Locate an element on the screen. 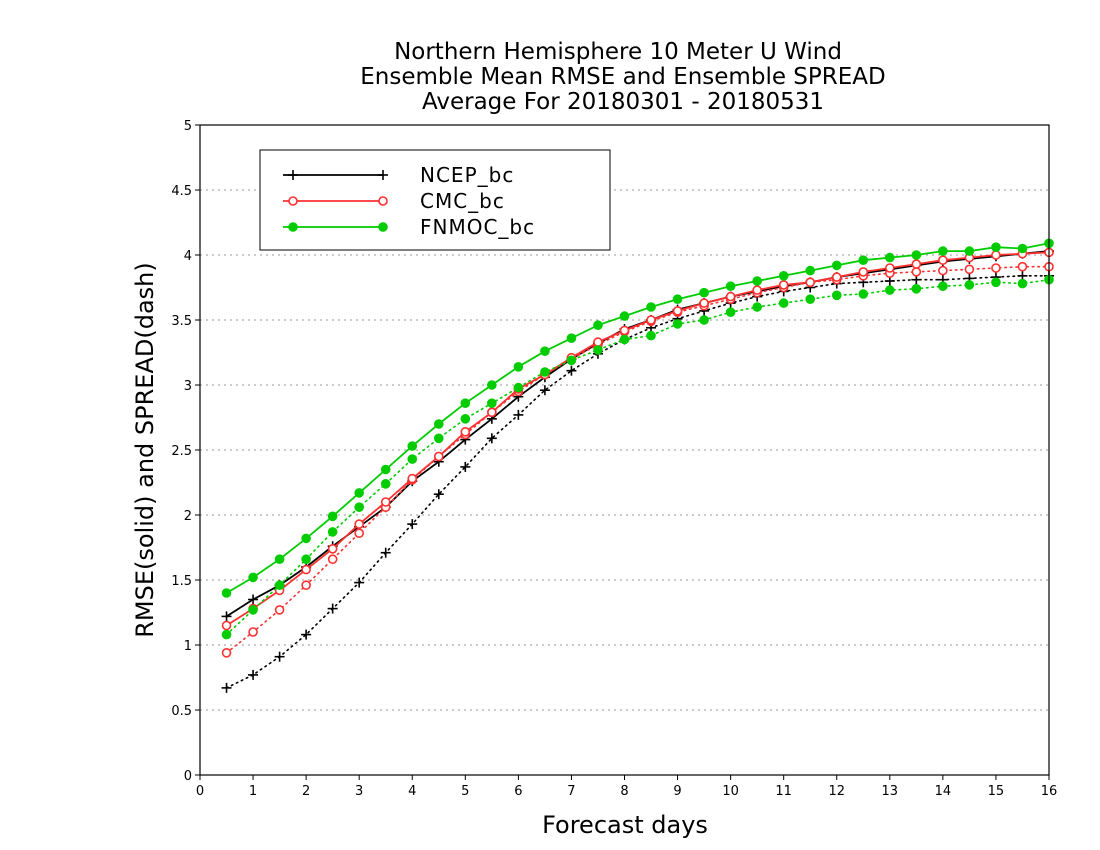 This screenshot has width=1100, height=850. y-tick-label: 3 is located at coordinates (188, 386).